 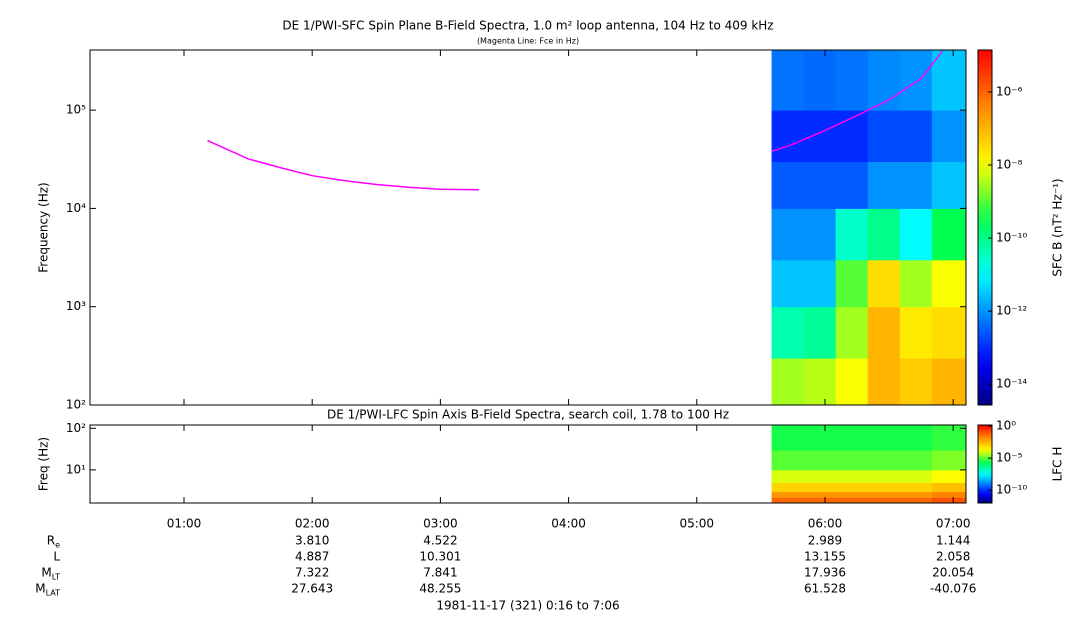 I want to click on footer: 1981-11-17 (321) 0:16 to 7:06, so click(x=527, y=606).